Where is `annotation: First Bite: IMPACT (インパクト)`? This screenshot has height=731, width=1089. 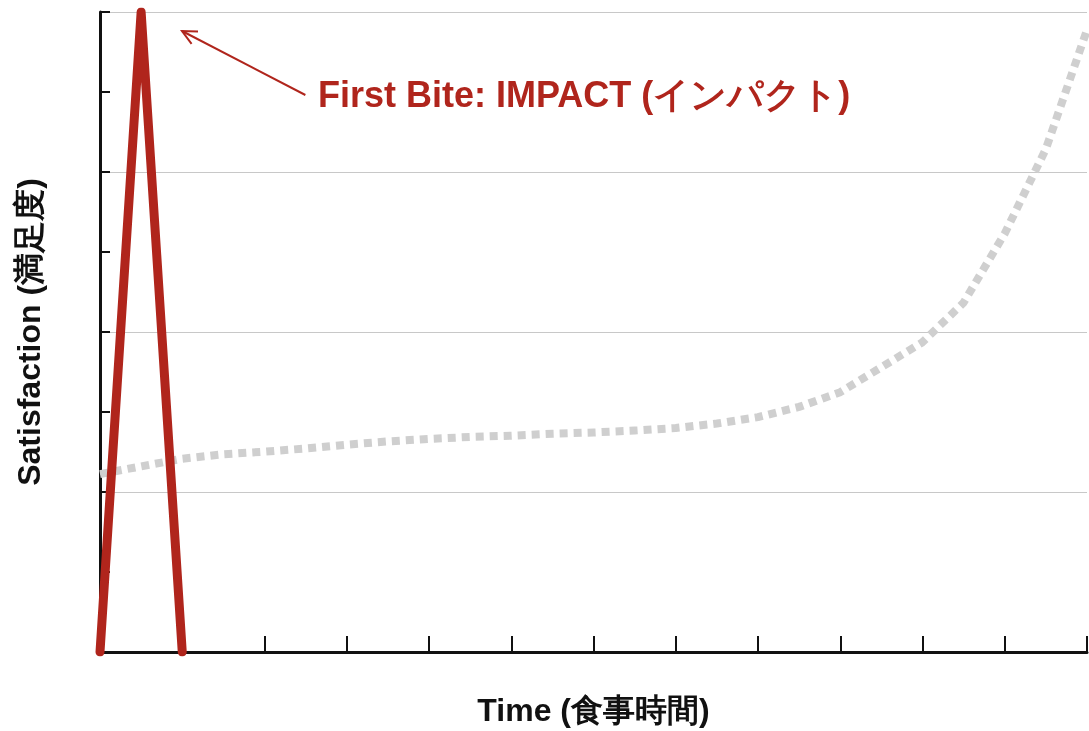
annotation: First Bite: IMPACT (インパクト) is located at coordinates (584, 94).